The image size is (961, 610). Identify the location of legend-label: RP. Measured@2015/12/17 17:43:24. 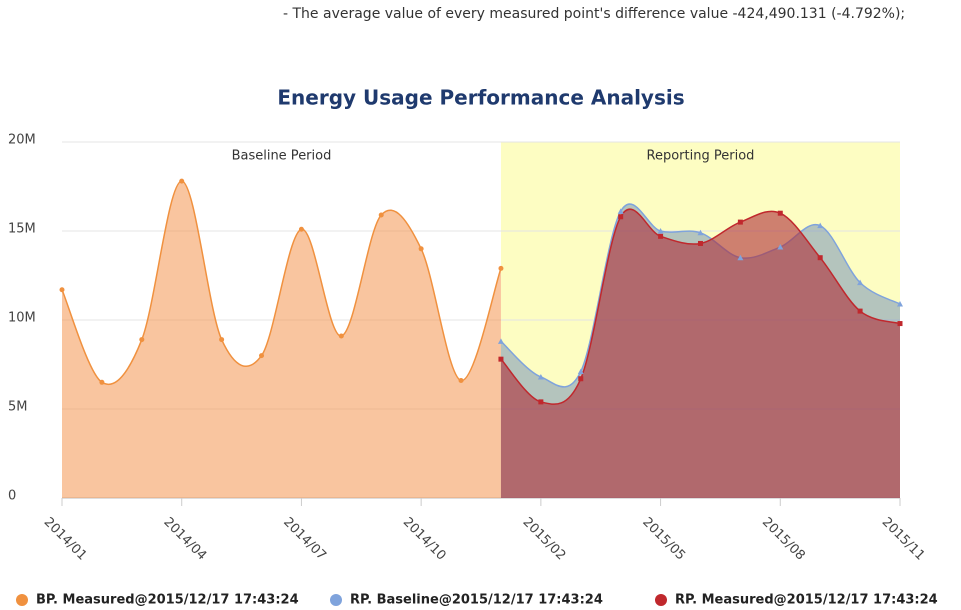
(806, 600).